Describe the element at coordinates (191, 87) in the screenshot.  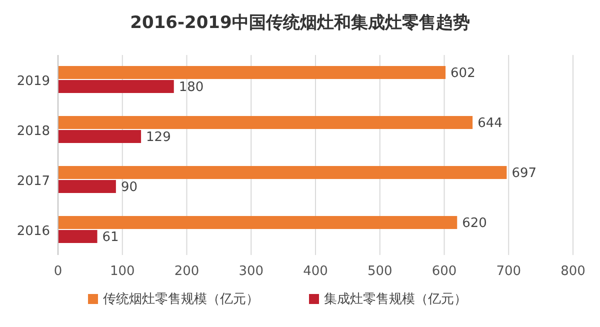
I see `data-label: 180` at that location.